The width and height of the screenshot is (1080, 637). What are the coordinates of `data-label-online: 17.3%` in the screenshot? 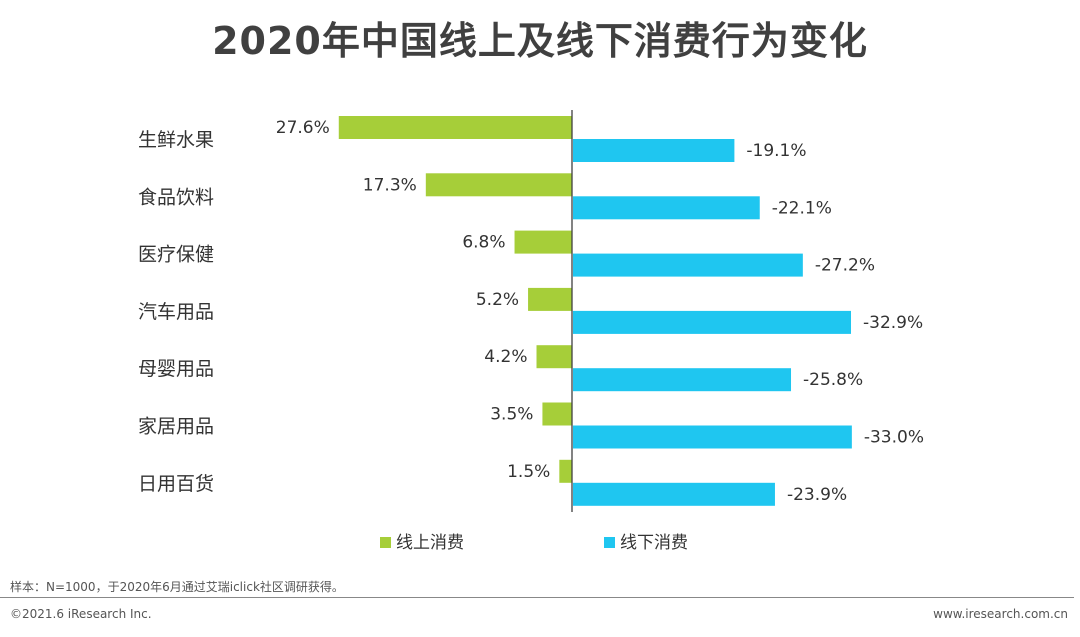 It's located at (390, 185).